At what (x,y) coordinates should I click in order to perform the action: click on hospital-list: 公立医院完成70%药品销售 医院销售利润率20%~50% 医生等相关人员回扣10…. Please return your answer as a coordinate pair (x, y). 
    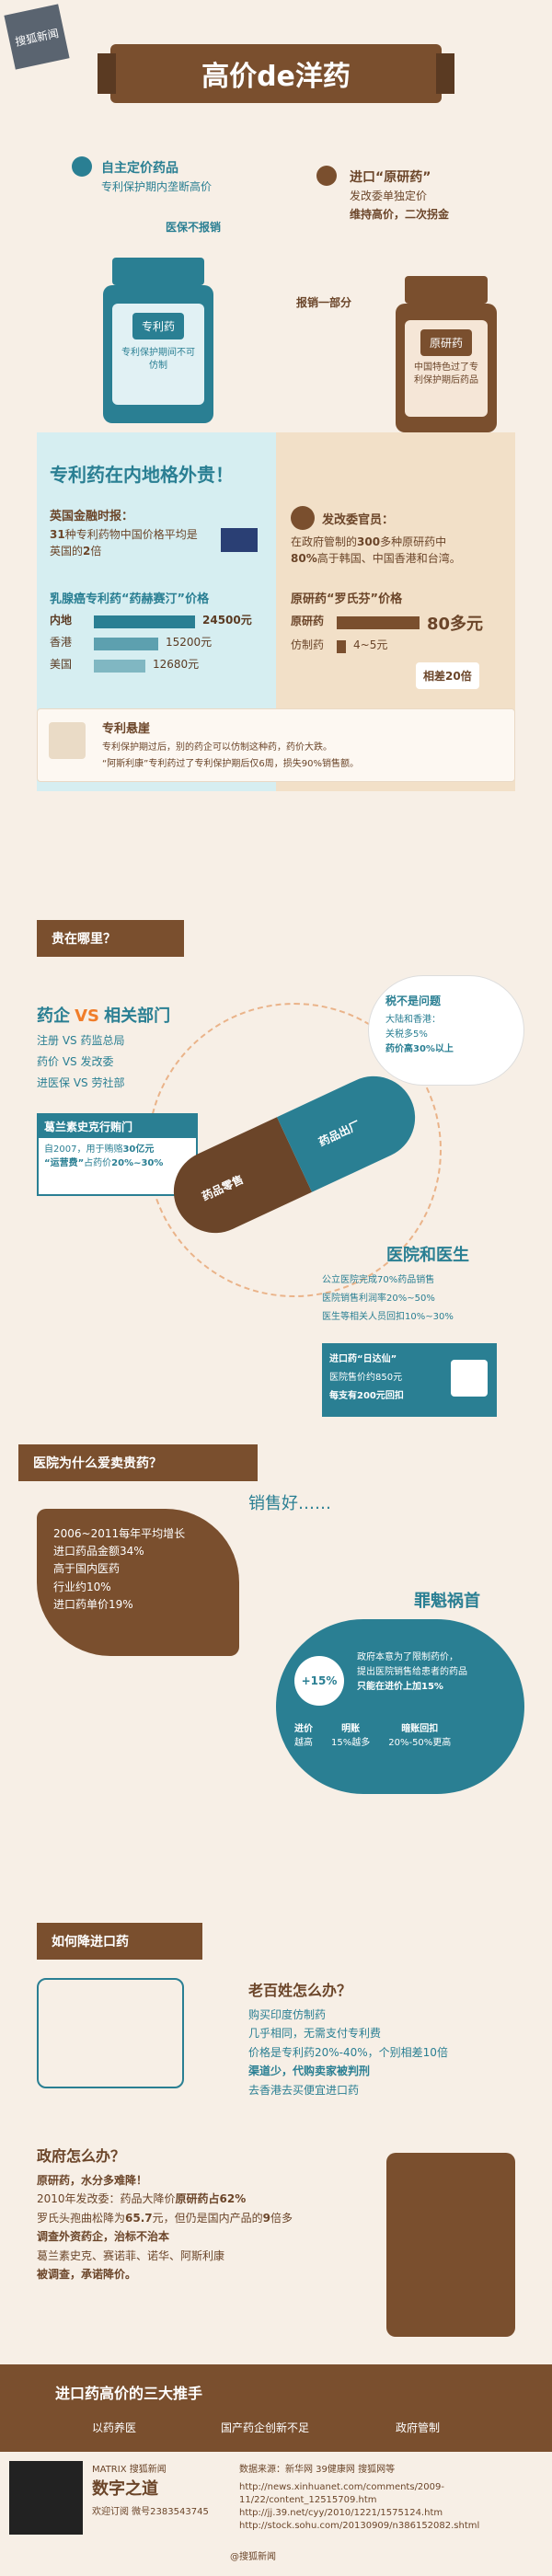
    Looking at the image, I should click on (388, 1298).